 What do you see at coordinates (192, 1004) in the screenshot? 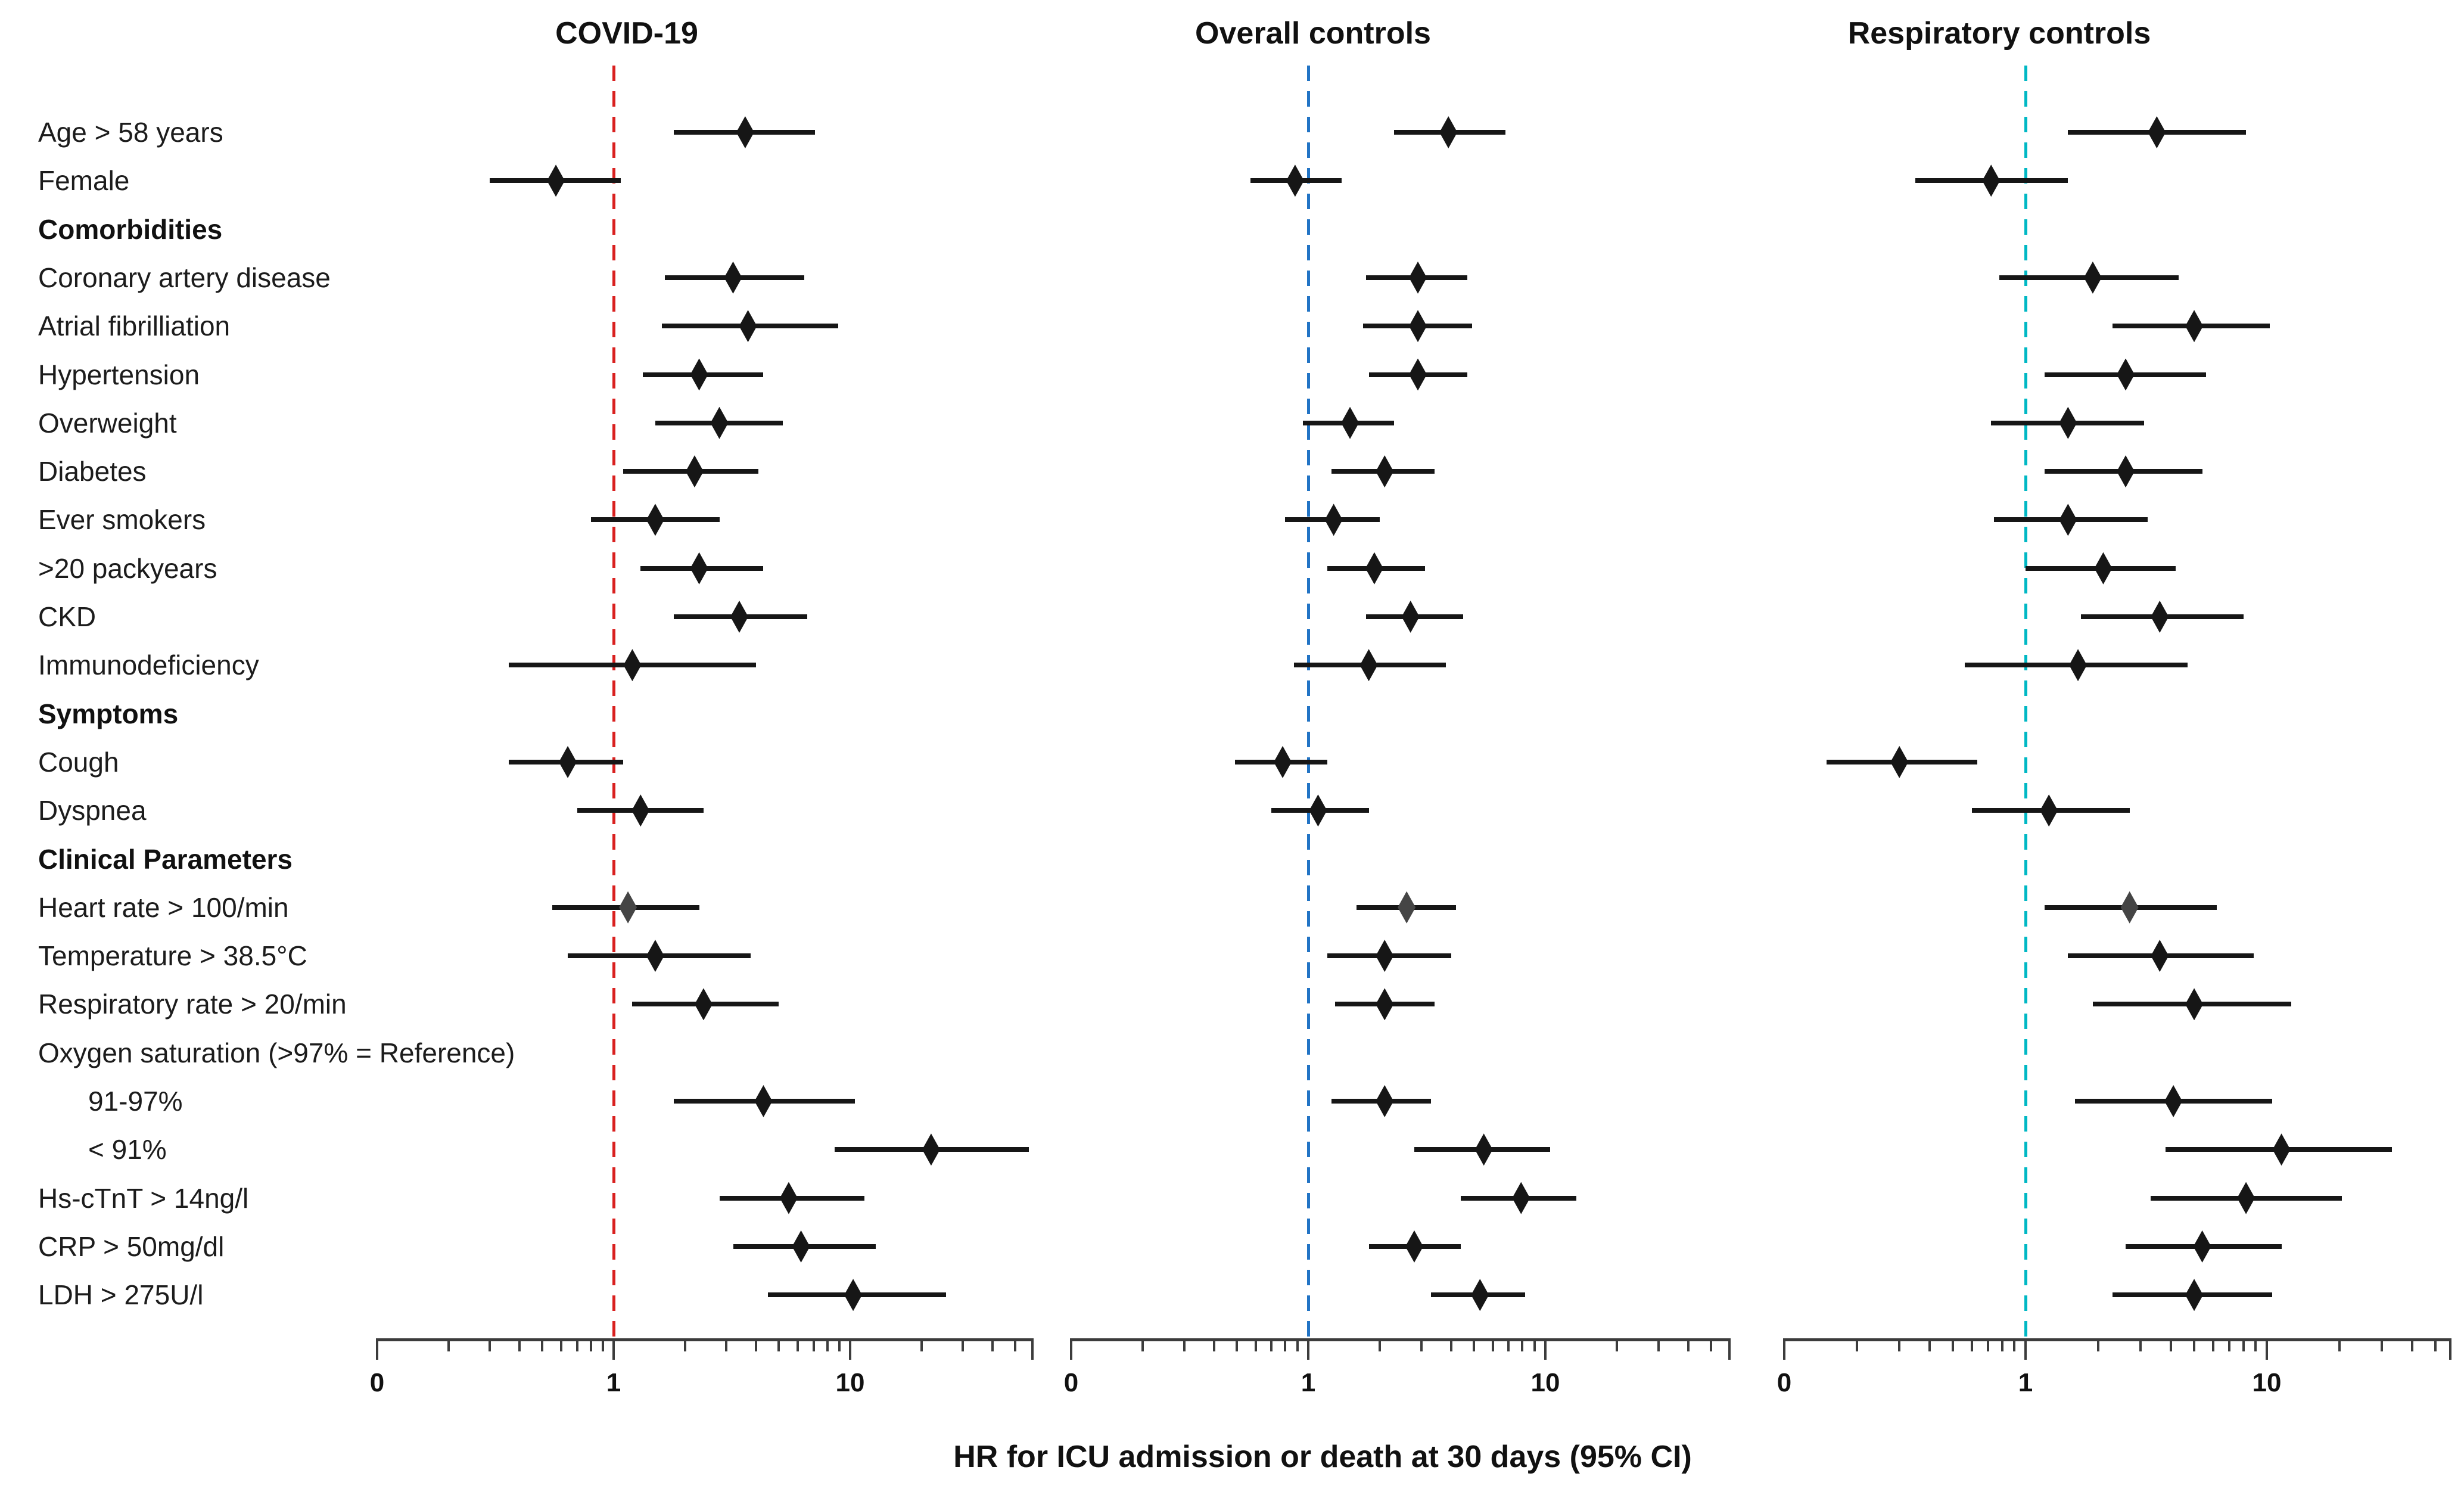
I see `row-label: Respiratory rate > 20/min` at bounding box center [192, 1004].